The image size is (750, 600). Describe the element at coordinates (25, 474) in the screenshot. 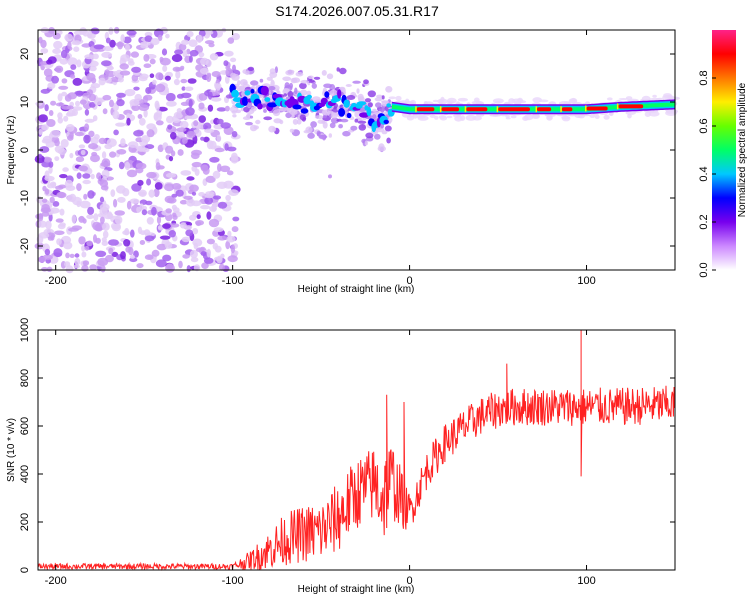

I see `y-tick-label: 400` at that location.